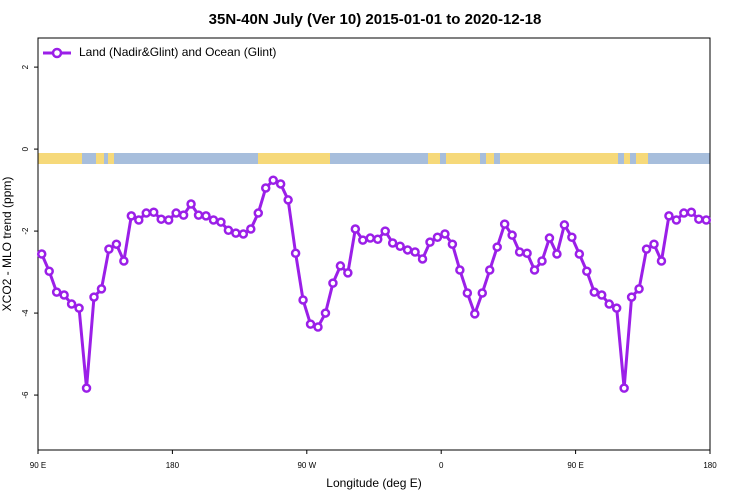 The height and width of the screenshot is (500, 750). What do you see at coordinates (306, 465) in the screenshot?
I see `x-tick-label: 90 W` at bounding box center [306, 465].